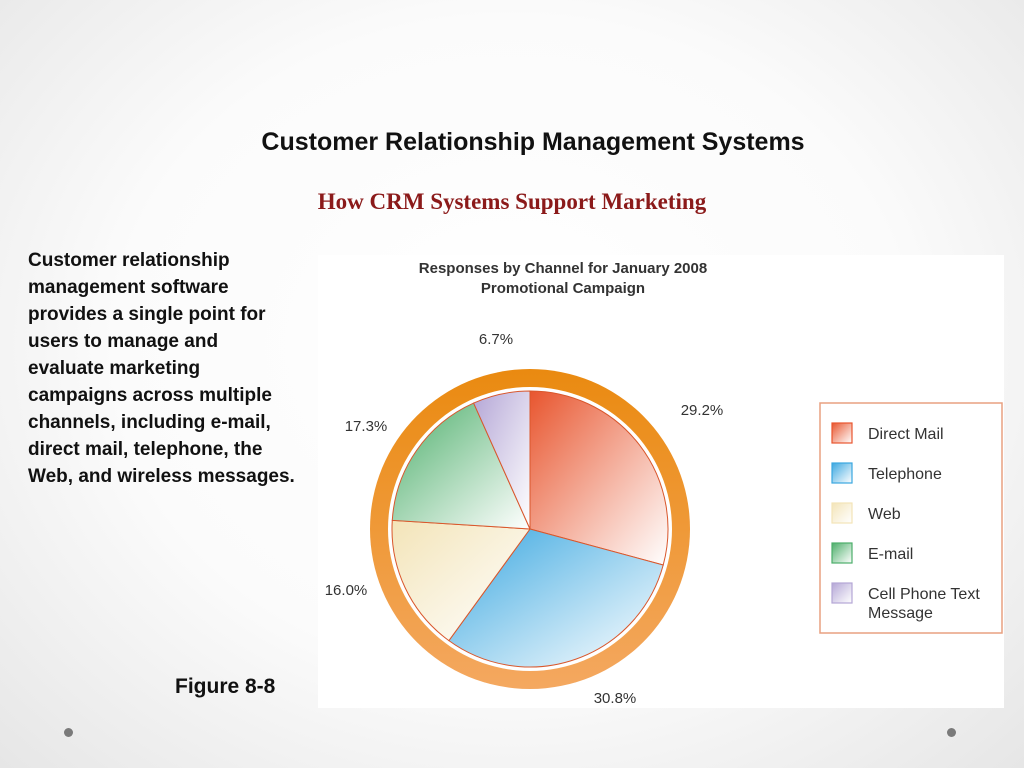 The height and width of the screenshot is (768, 1024). What do you see at coordinates (461, 466) in the screenshot?
I see `pie-slice-e-mail` at bounding box center [461, 466].